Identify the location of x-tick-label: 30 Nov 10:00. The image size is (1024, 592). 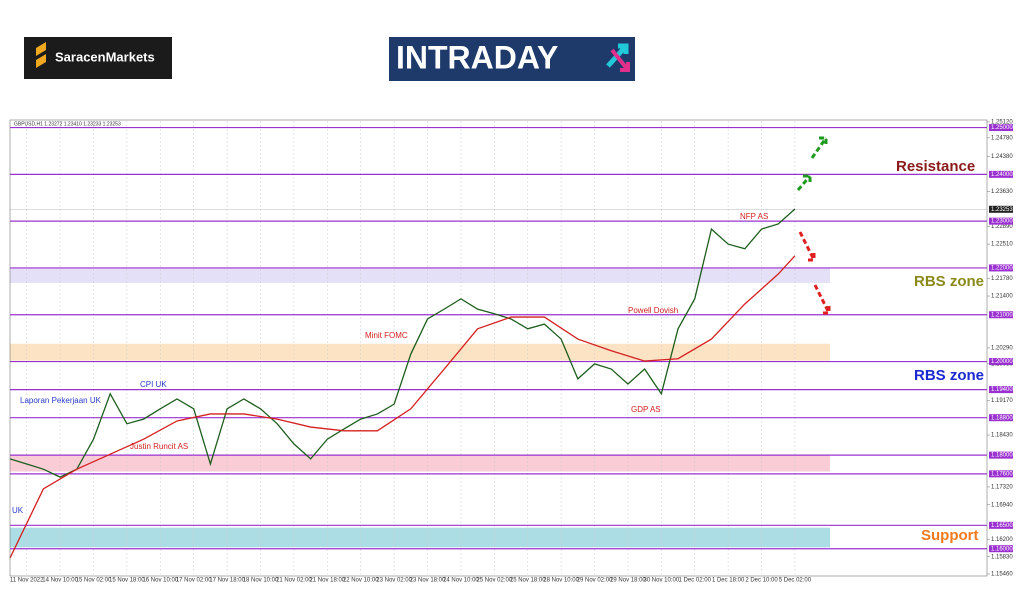
(661, 581).